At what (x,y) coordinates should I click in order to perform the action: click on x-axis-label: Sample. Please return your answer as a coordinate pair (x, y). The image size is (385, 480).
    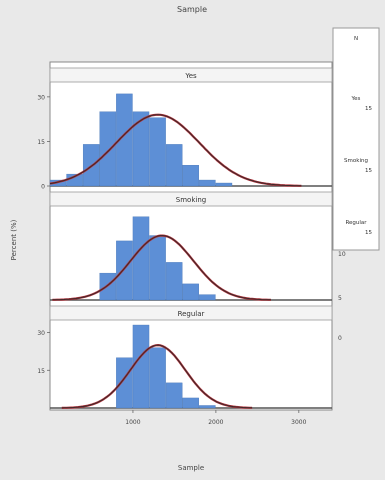
    Looking at the image, I should click on (191, 468).